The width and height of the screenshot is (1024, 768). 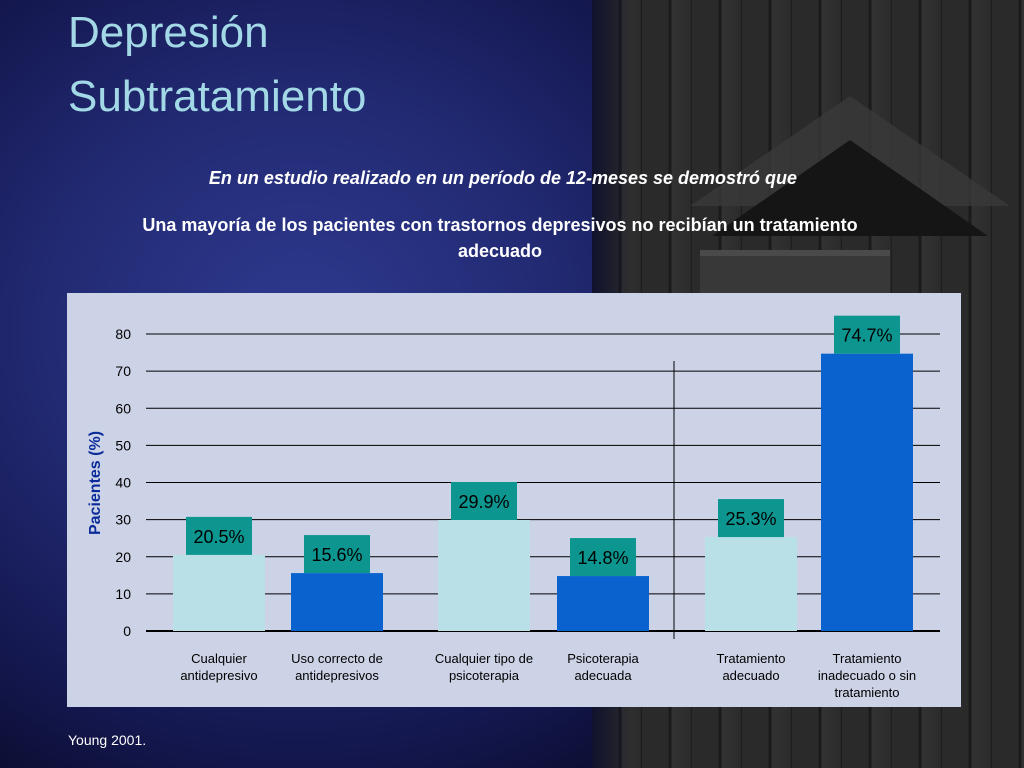 I want to click on category-label-2: Uso correcto de, so click(x=337, y=658).